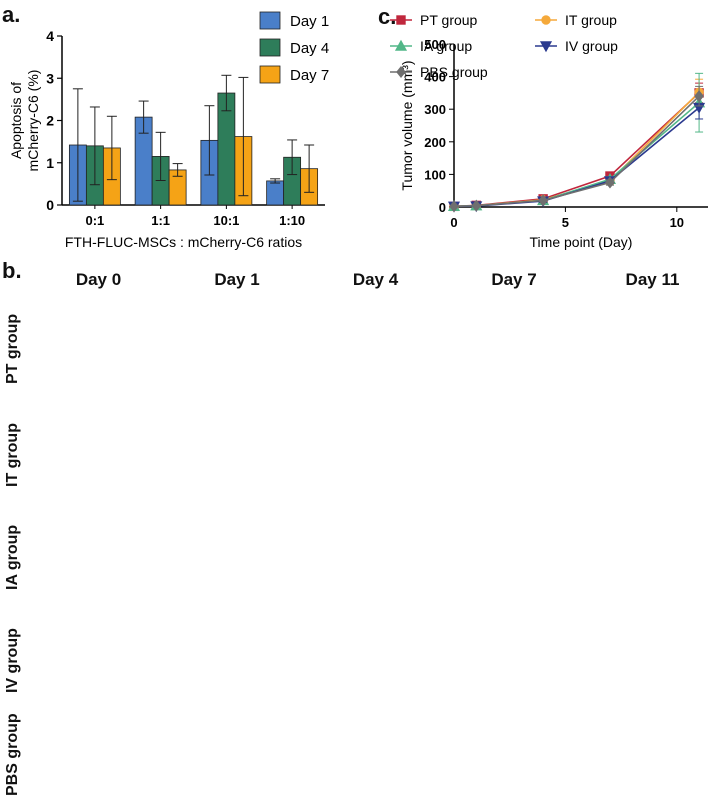 The image size is (725, 807). Describe the element at coordinates (407, 125) in the screenshot. I see `y-axis-label: Tumor volume (mm³)` at that location.